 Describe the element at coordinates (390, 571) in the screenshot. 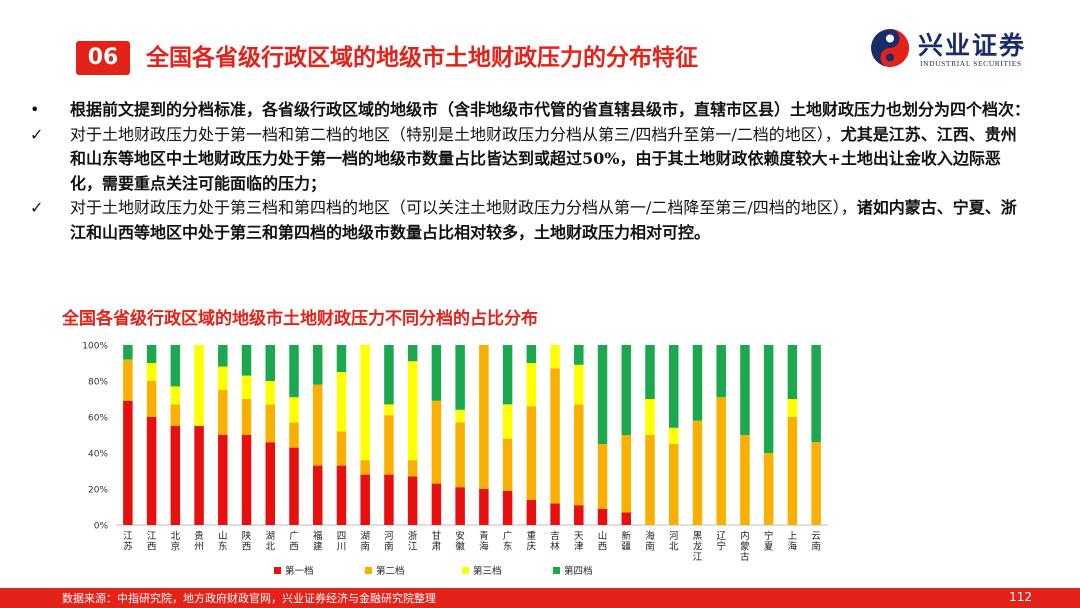

I see `legend-label: 第二档` at that location.